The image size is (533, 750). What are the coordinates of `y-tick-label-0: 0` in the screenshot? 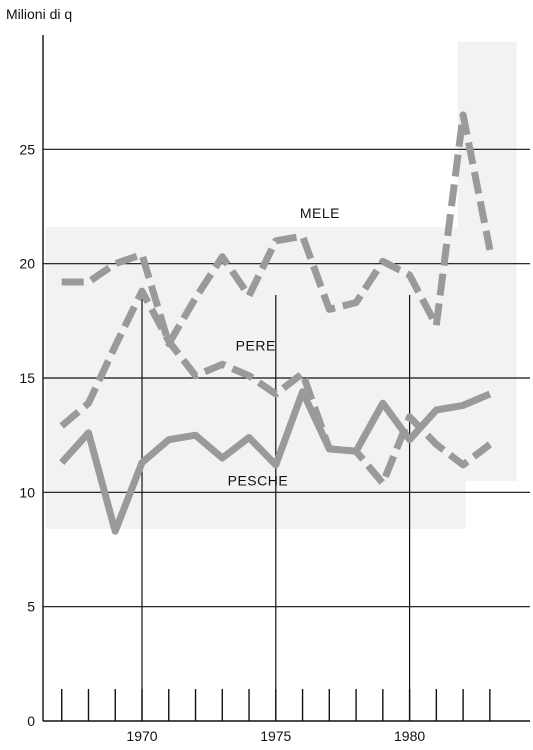 It's located at (31, 721).